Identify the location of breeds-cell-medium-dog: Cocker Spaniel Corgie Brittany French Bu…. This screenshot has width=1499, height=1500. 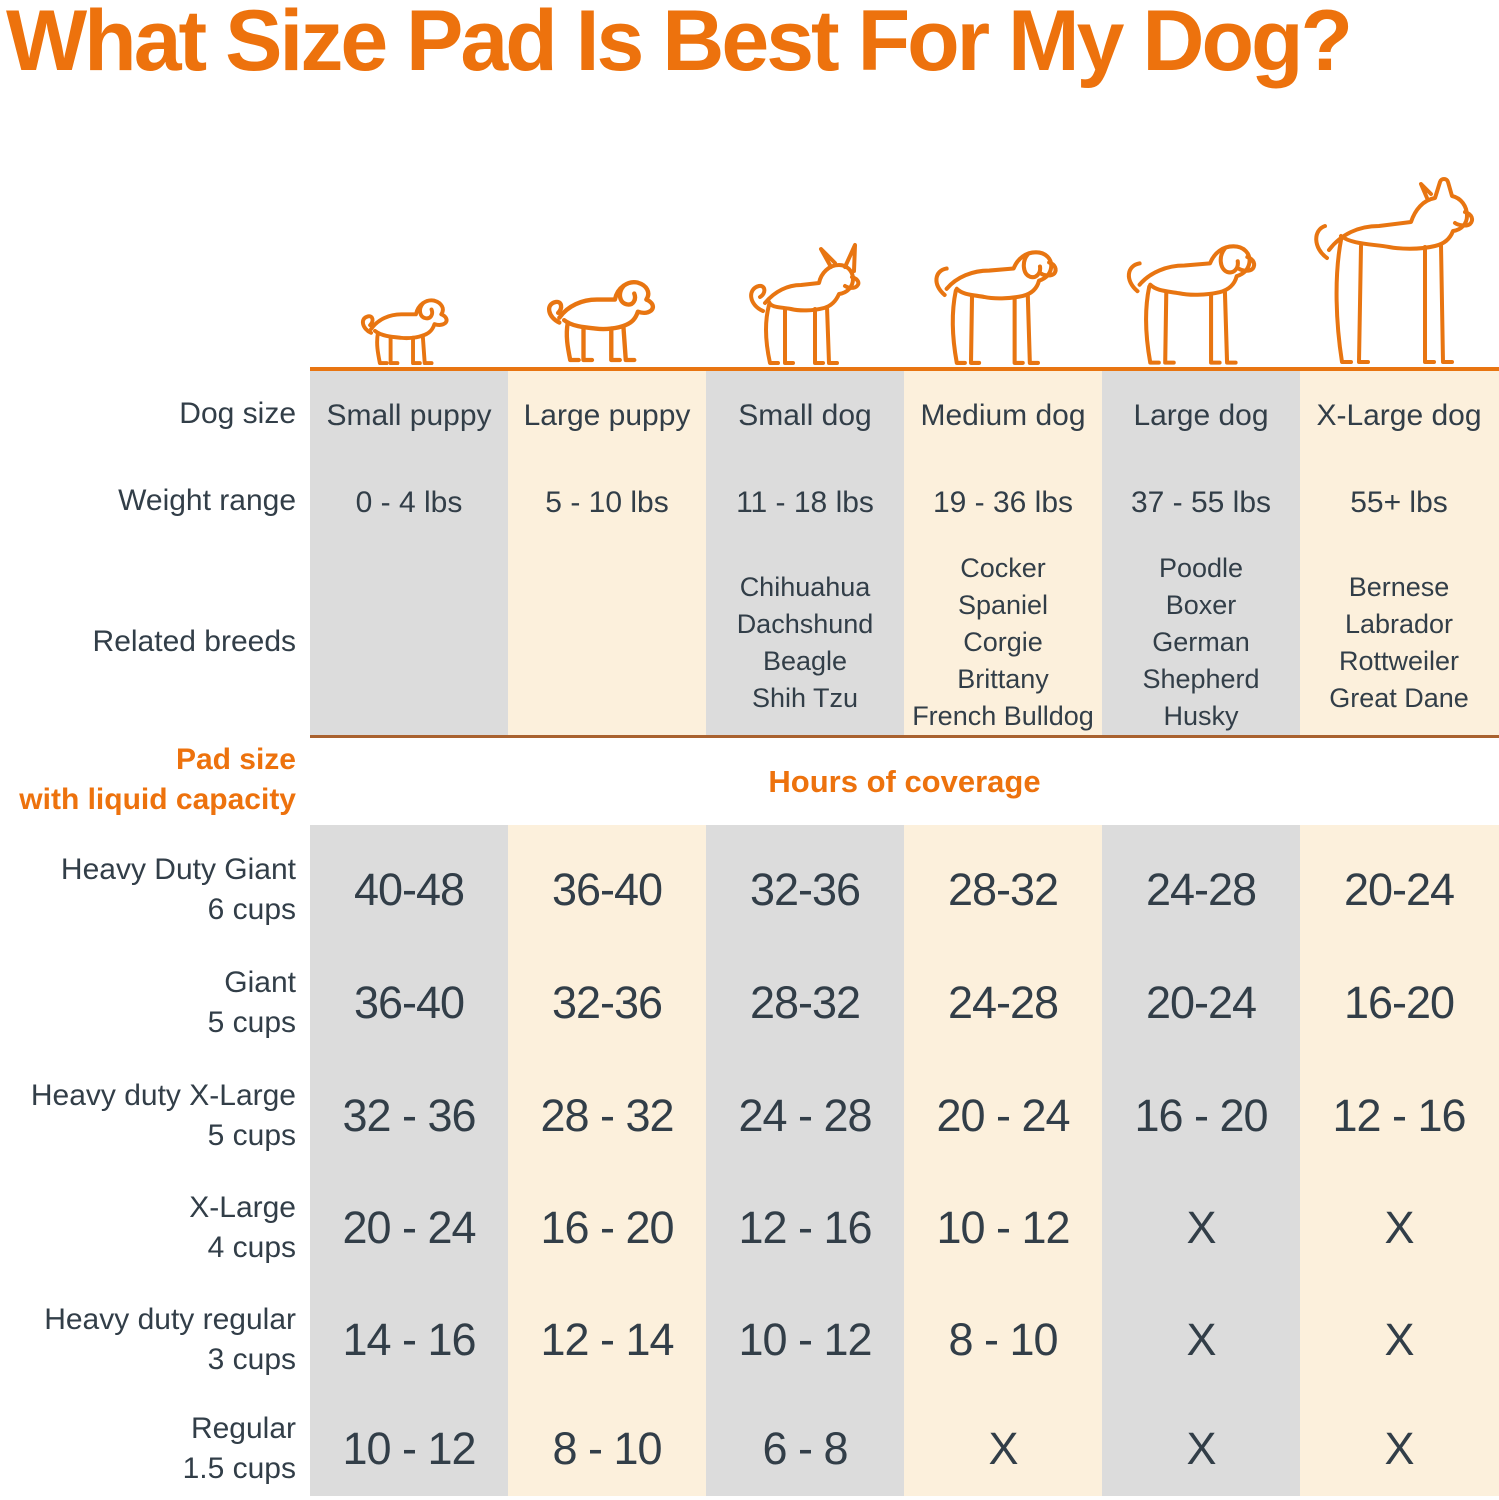
(1003, 642).